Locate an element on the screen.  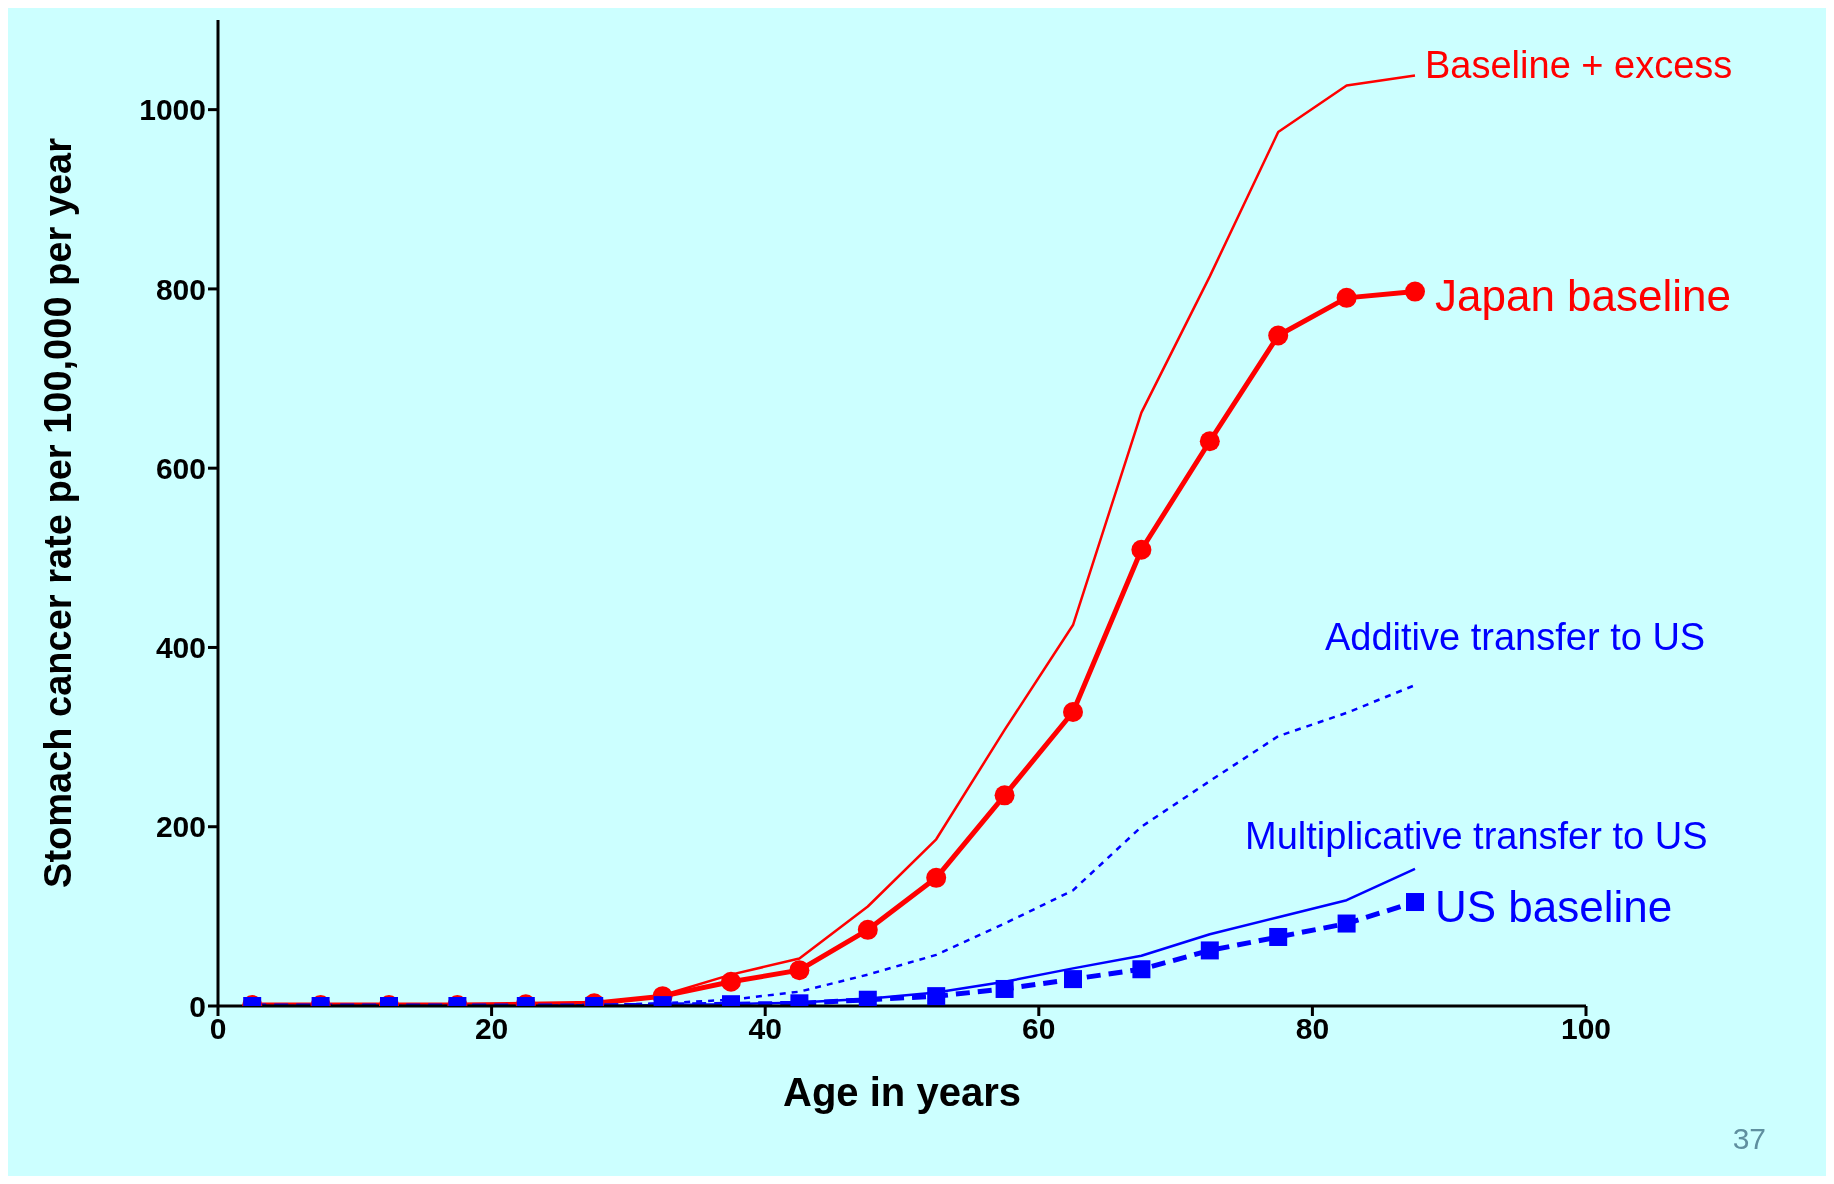
y-tick-label: 800 is located at coordinates (180, 289).